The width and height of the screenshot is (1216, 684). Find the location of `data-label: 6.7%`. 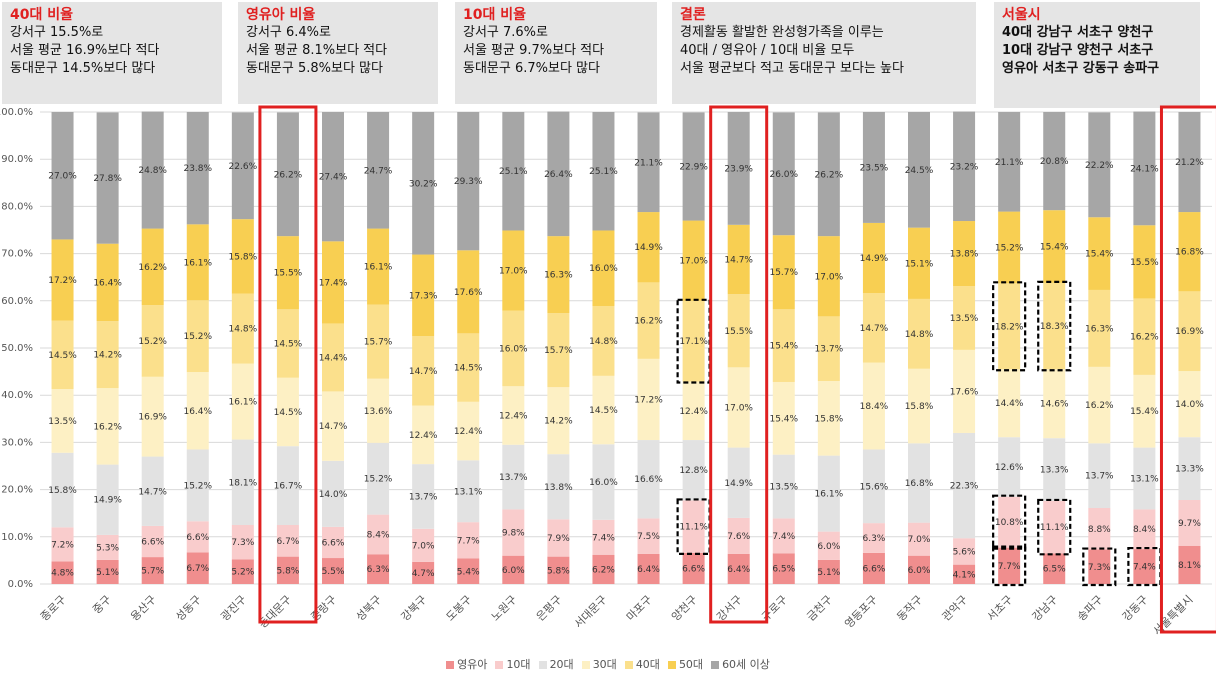

data-label: 6.7% is located at coordinates (197, 569).